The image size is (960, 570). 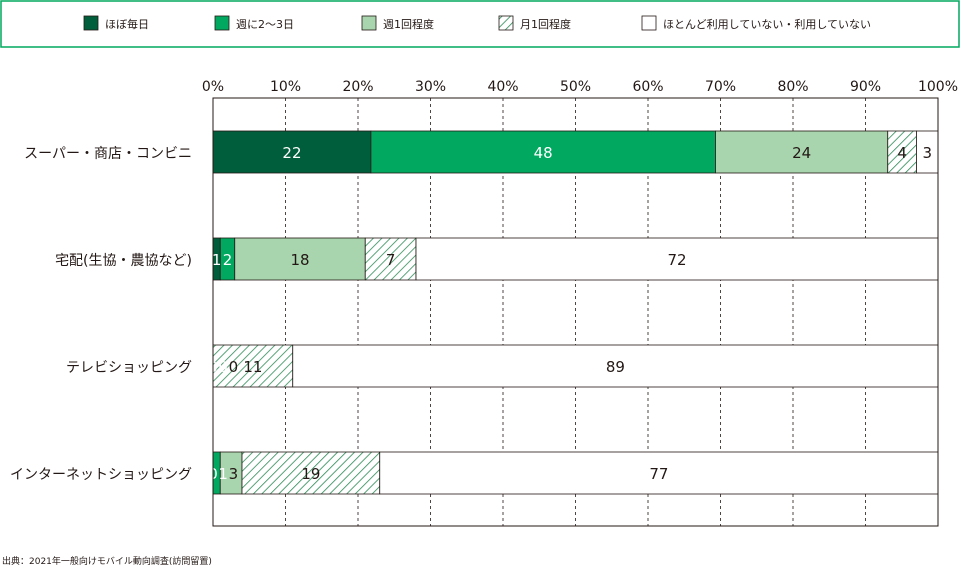 What do you see at coordinates (129, 368) in the screenshot?
I see `category-label: テレビショッピング` at bounding box center [129, 368].